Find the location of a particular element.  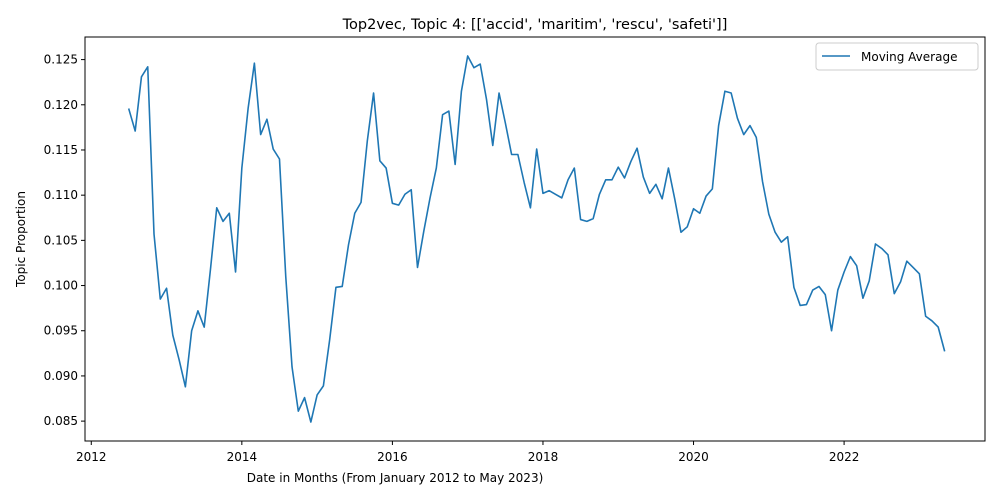

x-tick-label: 2014 is located at coordinates (242, 457).